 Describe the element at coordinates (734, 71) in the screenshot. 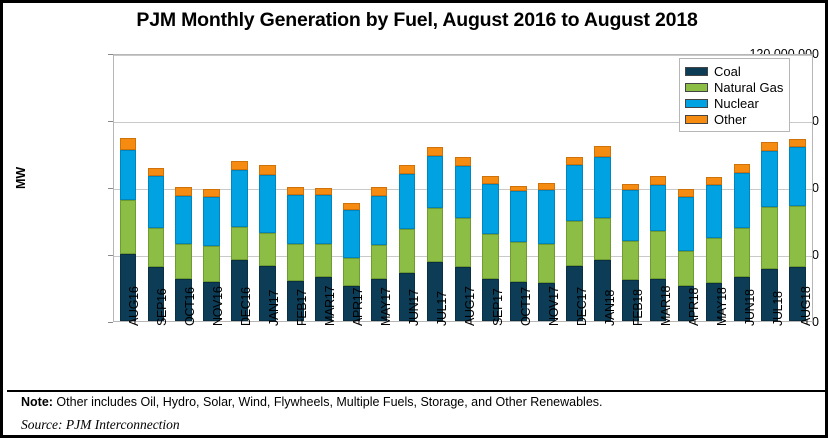

I see `legend-item-coal: Coal` at that location.